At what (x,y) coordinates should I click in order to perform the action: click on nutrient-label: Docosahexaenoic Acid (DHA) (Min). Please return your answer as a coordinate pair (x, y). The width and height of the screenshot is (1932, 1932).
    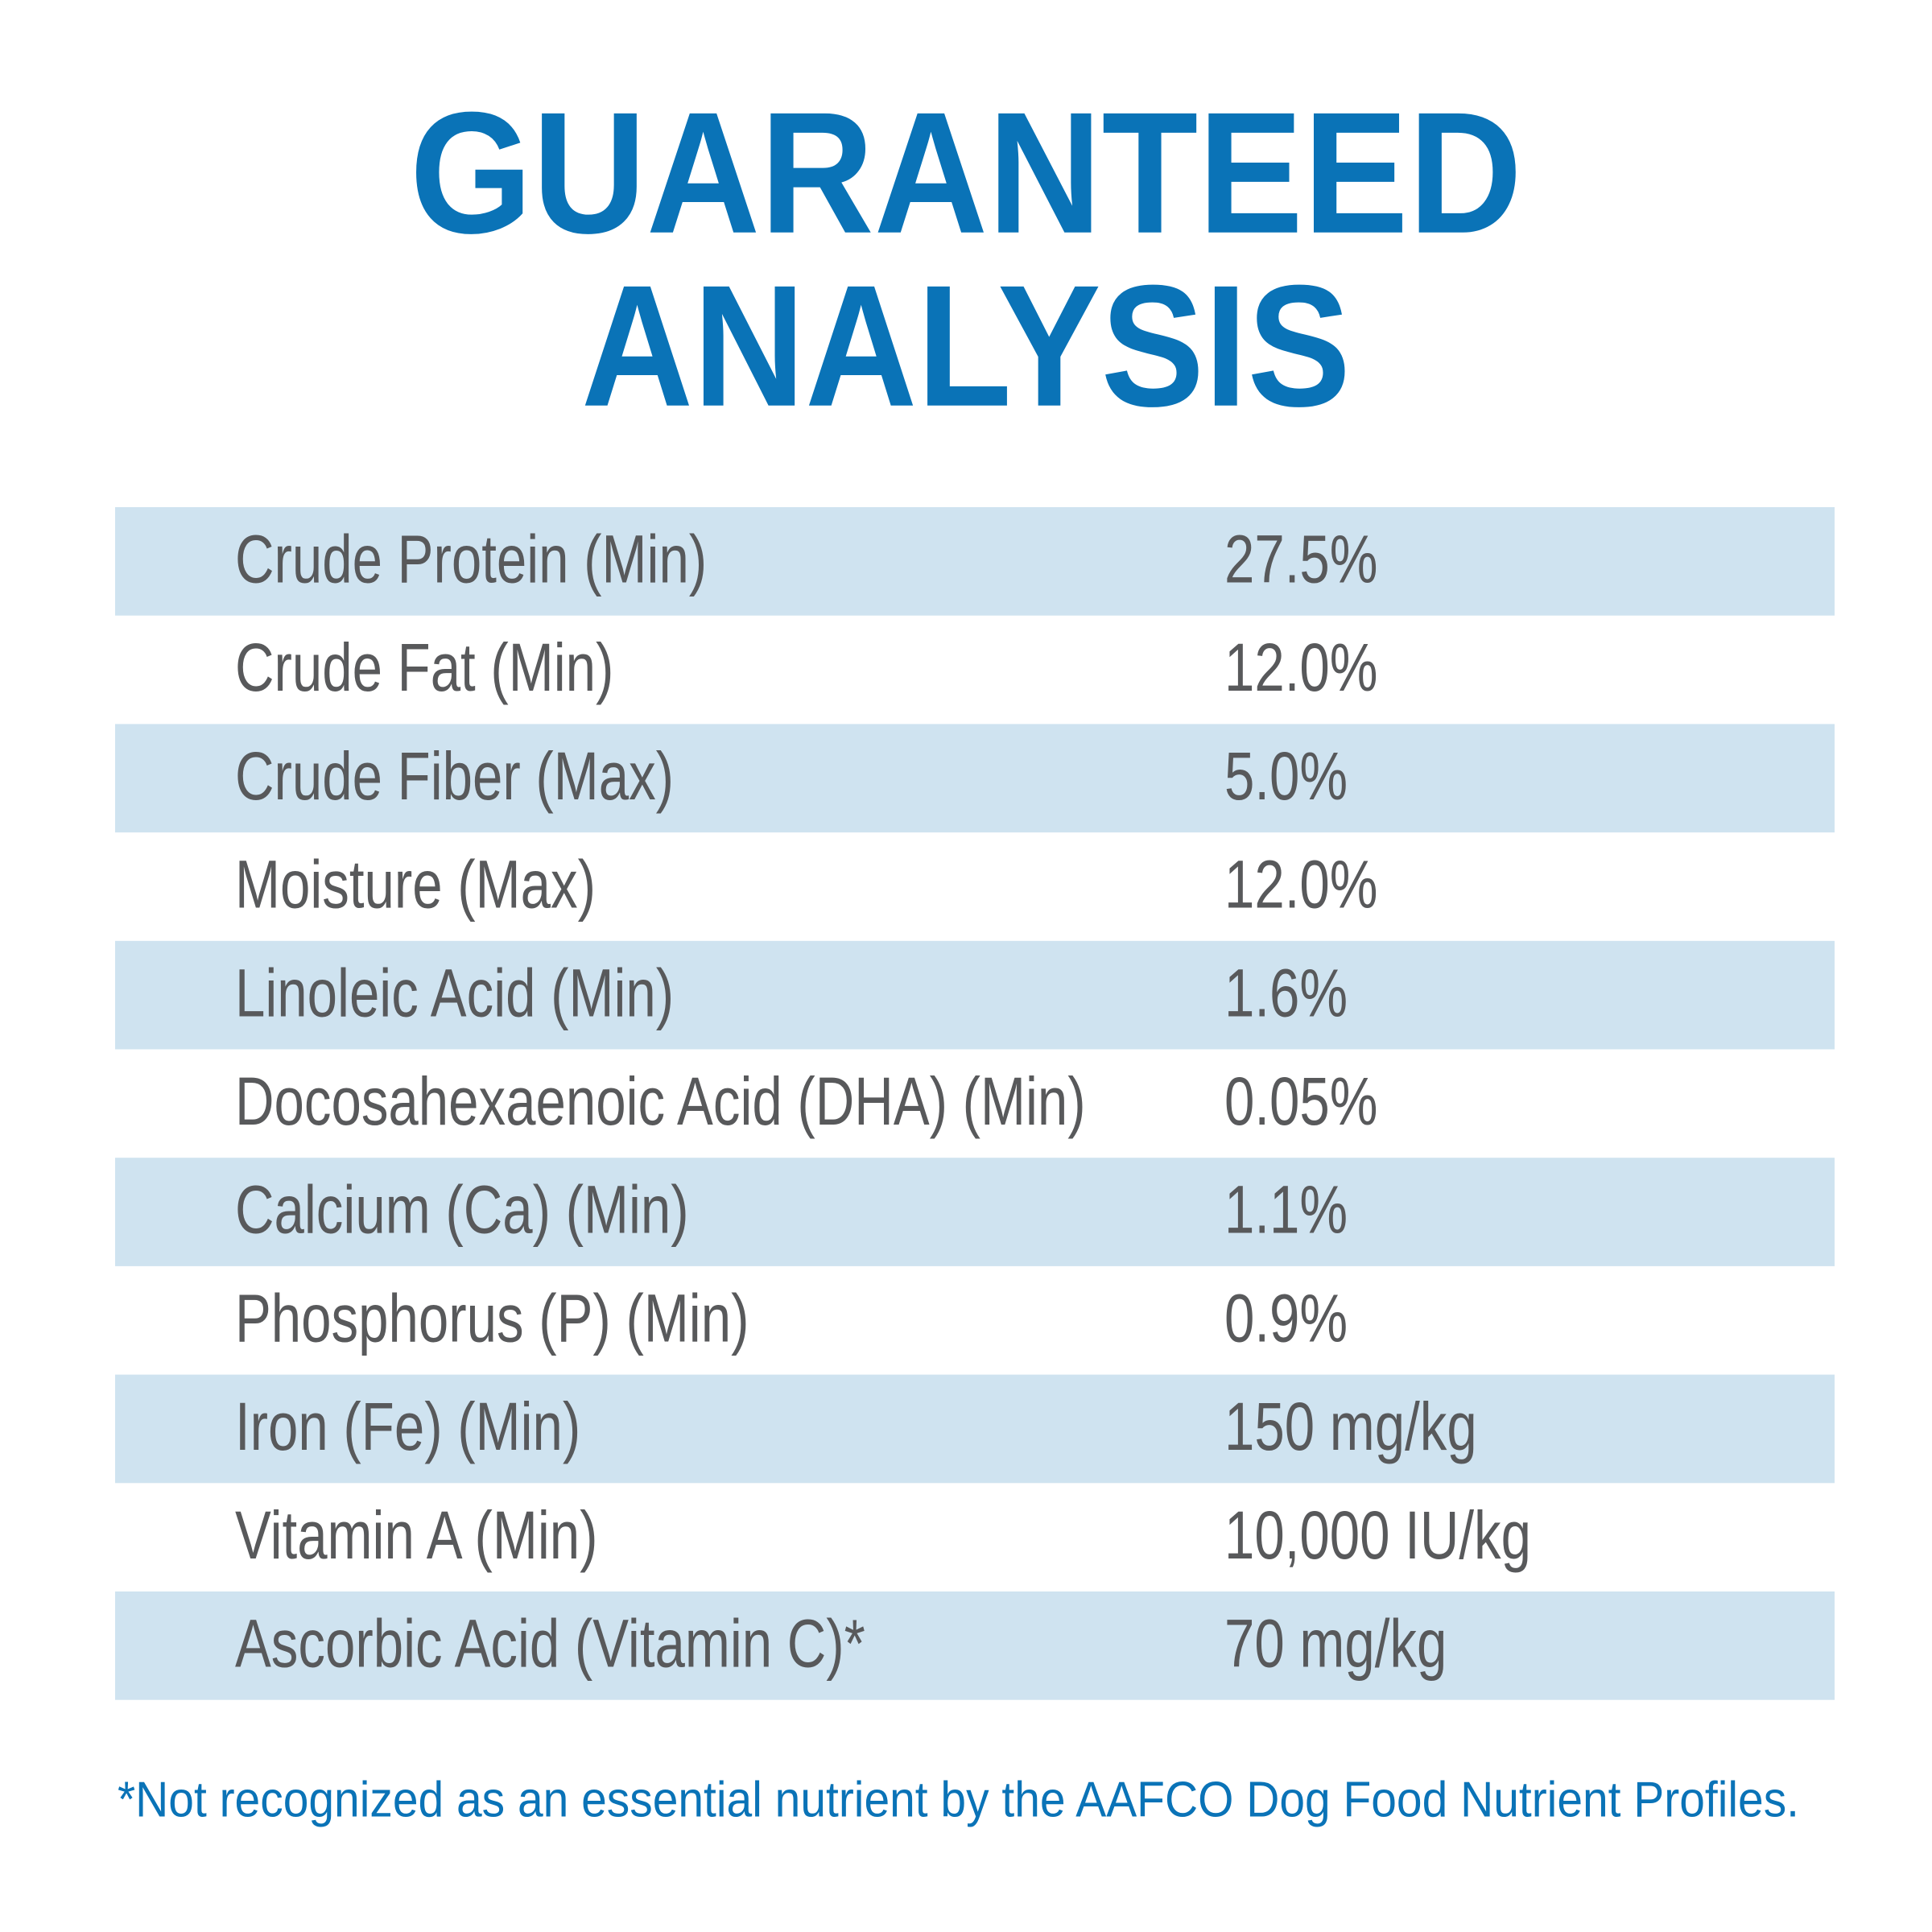
    Looking at the image, I should click on (660, 1102).